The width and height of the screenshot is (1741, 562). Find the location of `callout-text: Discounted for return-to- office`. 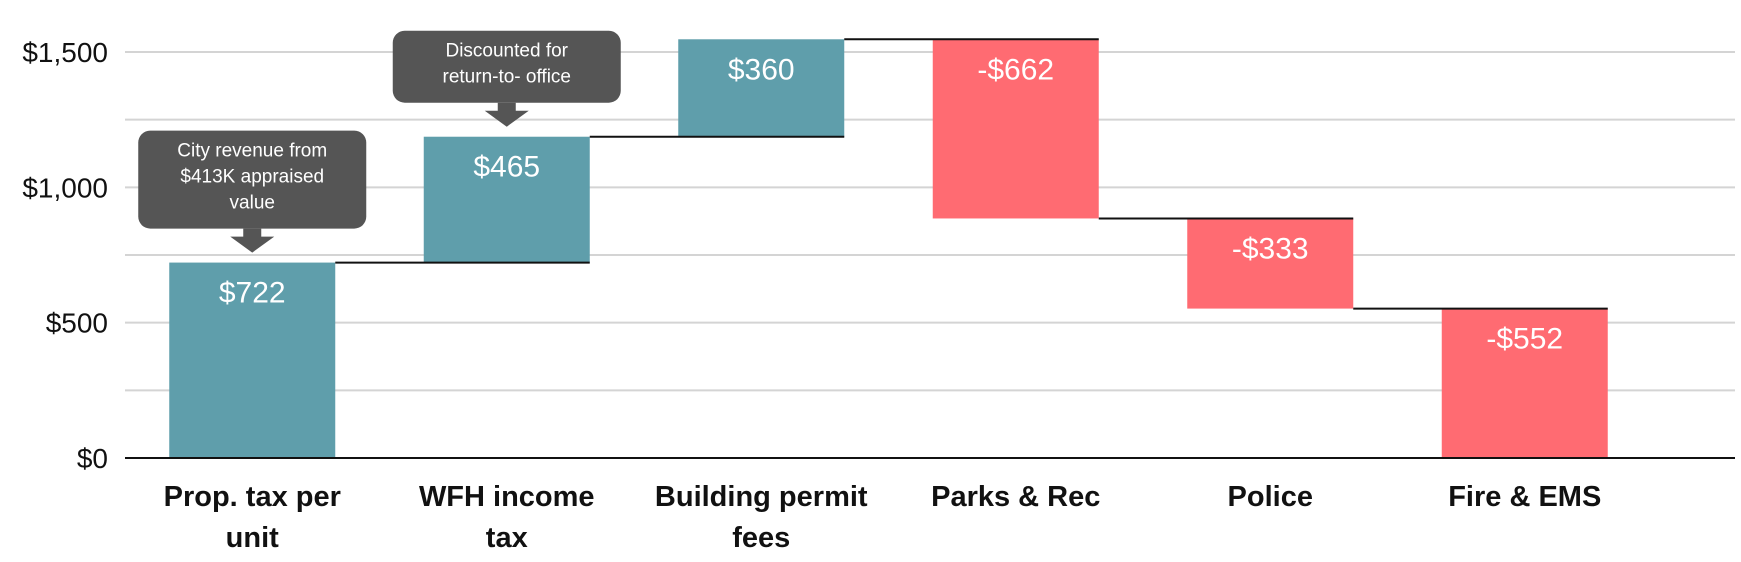

callout-text: Discounted for return-to- office is located at coordinates (507, 64).